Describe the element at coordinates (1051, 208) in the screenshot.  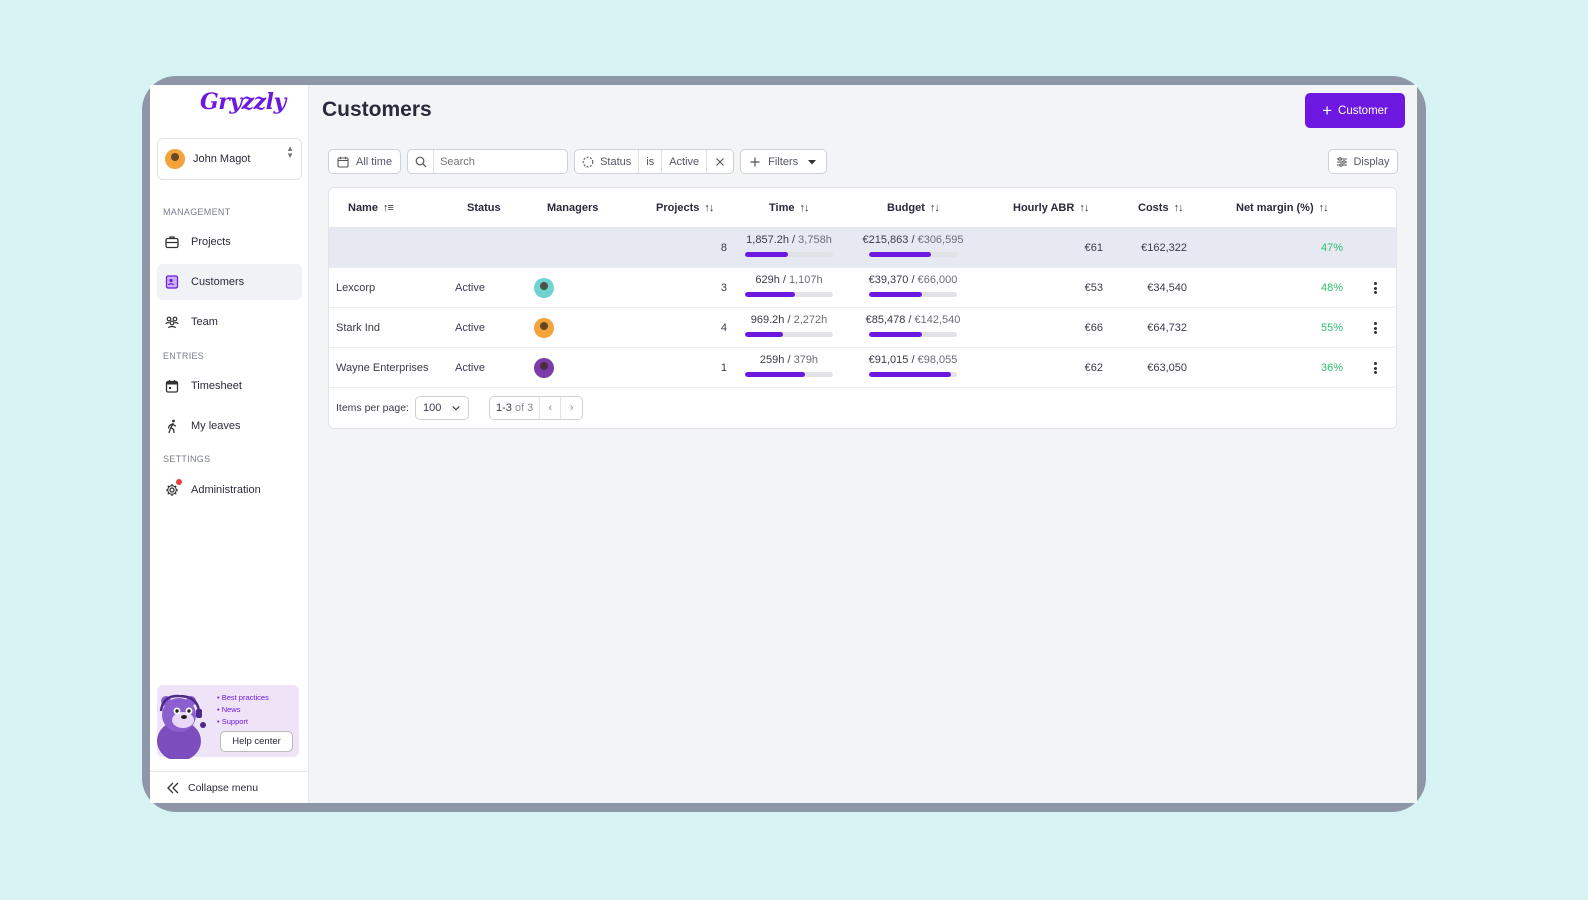
I see `column-header-hourly-abr: Hourly ABR ↑↓` at that location.